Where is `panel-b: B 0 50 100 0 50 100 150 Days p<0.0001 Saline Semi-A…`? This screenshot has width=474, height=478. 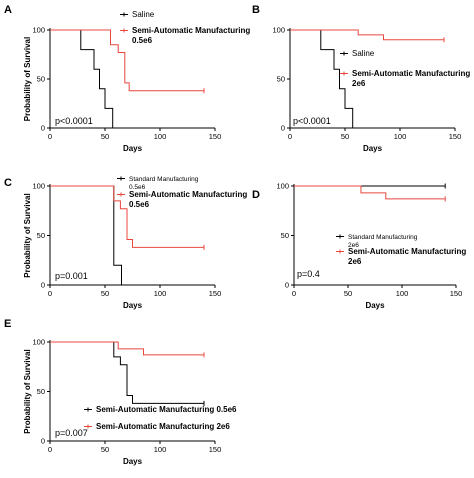 panel-b: B 0 50 100 0 50 100 150 Days p<0.0001 Saline Semi-A… is located at coordinates (361, 78).